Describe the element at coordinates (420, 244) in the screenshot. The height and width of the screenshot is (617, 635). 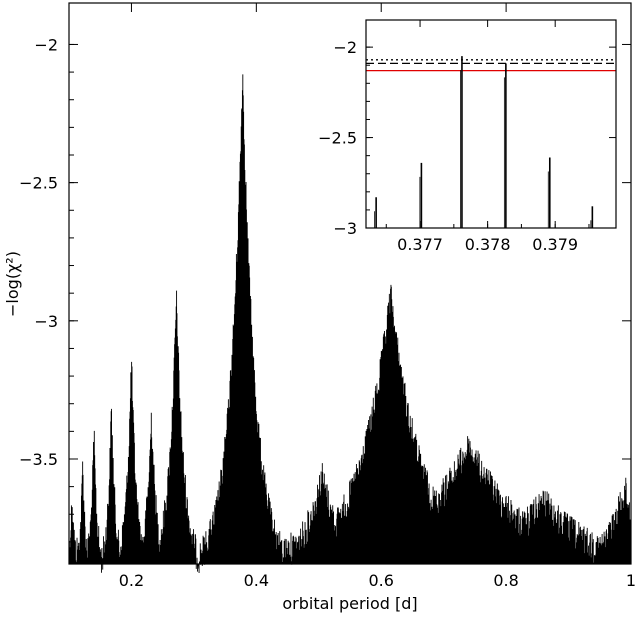
I see `inset-x-tick-label: 0.377` at that location.